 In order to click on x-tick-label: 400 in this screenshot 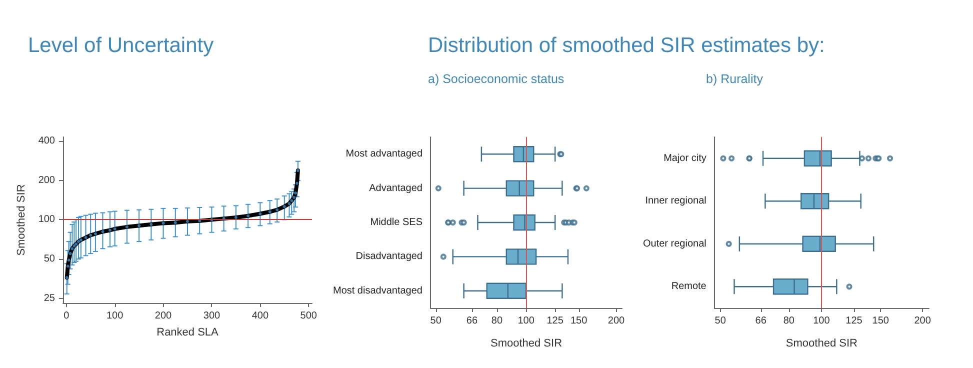, I will do `click(260, 316)`.